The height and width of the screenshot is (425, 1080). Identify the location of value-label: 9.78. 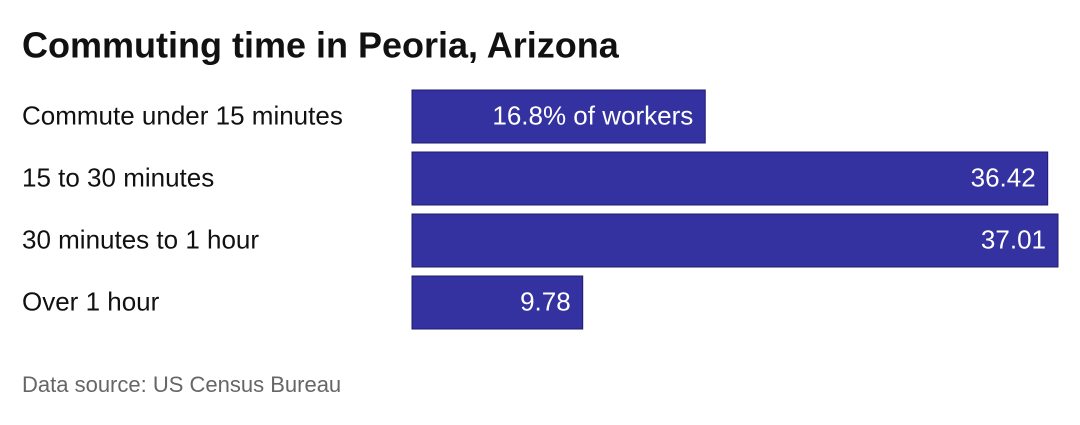
(545, 301).